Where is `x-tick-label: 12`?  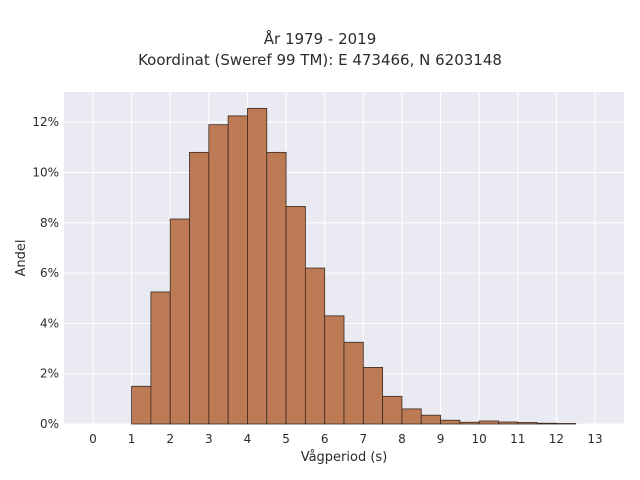 x-tick-label: 12 is located at coordinates (556, 439).